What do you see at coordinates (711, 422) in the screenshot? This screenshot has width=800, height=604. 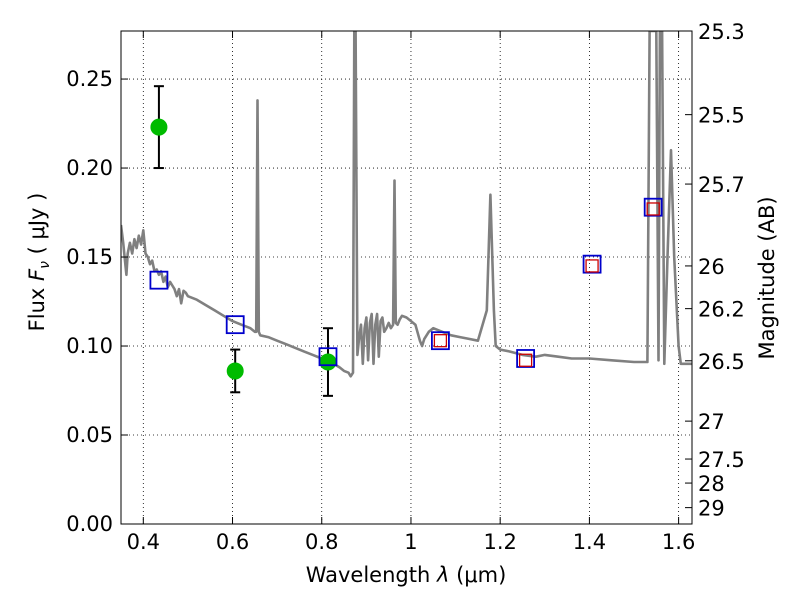 I see `magnitude-tick-label: 27` at bounding box center [711, 422].